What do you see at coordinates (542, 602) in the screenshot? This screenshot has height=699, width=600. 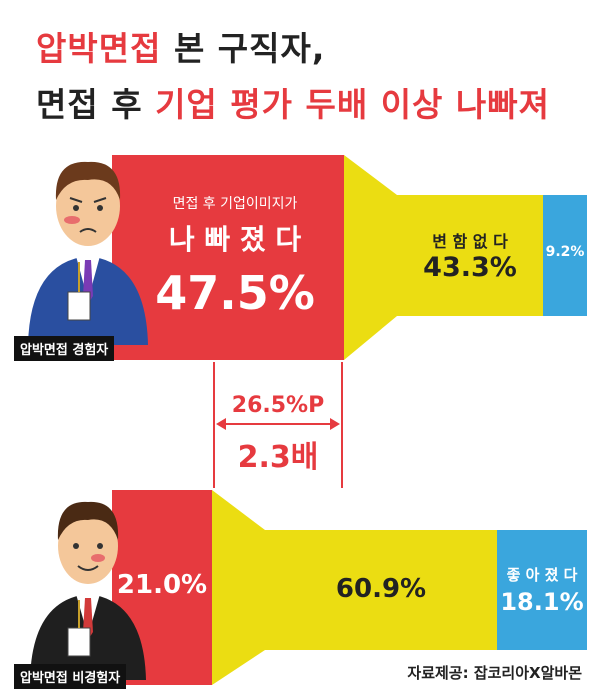 I see `good-value-non-experienced: 18.1%` at bounding box center [542, 602].